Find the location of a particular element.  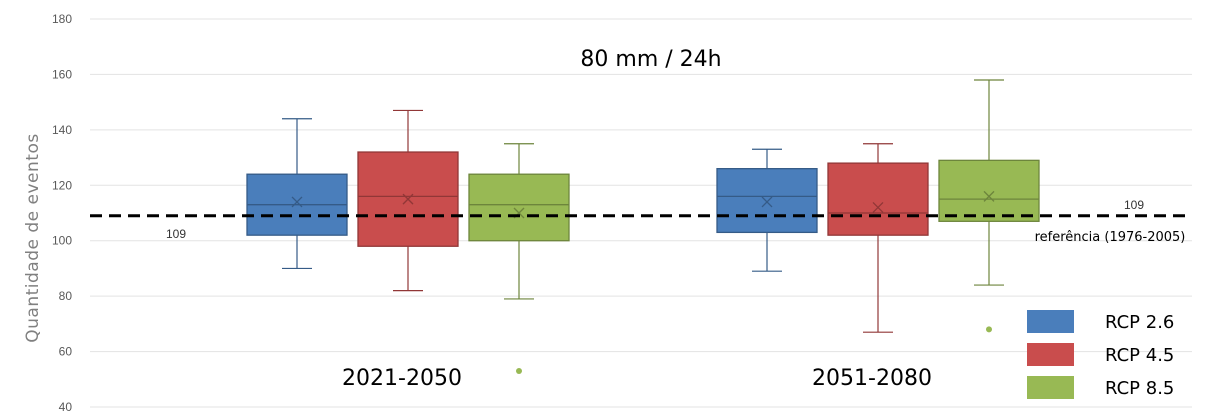

legend-item: RCP 4.5 is located at coordinates (1100, 354).